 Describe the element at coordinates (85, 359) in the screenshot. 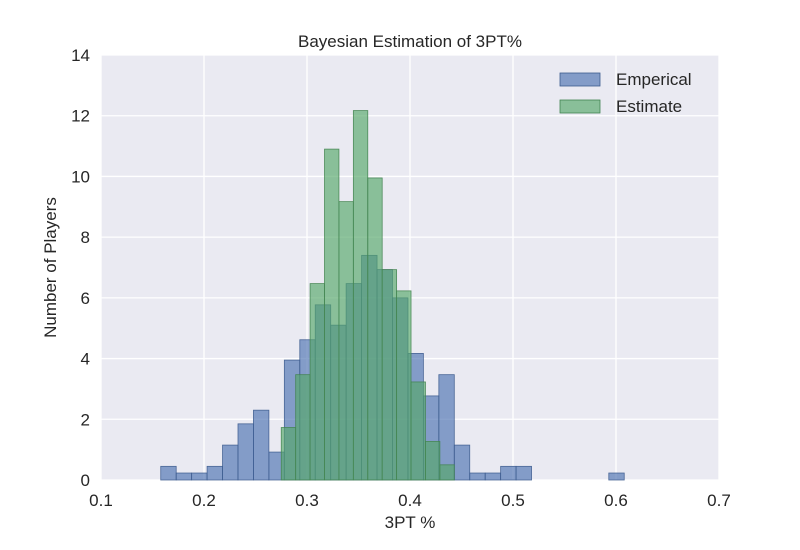

I see `y-tick-label: 4` at that location.